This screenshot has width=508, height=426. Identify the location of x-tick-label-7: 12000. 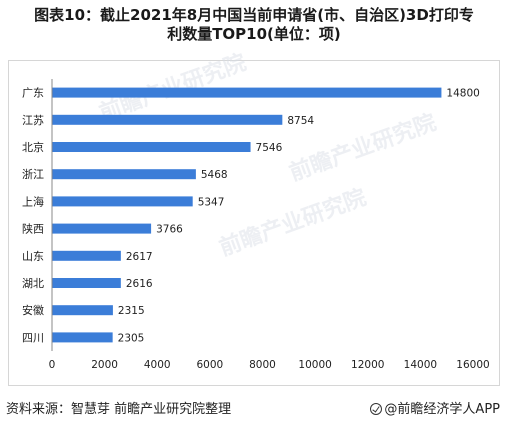
(367, 365).